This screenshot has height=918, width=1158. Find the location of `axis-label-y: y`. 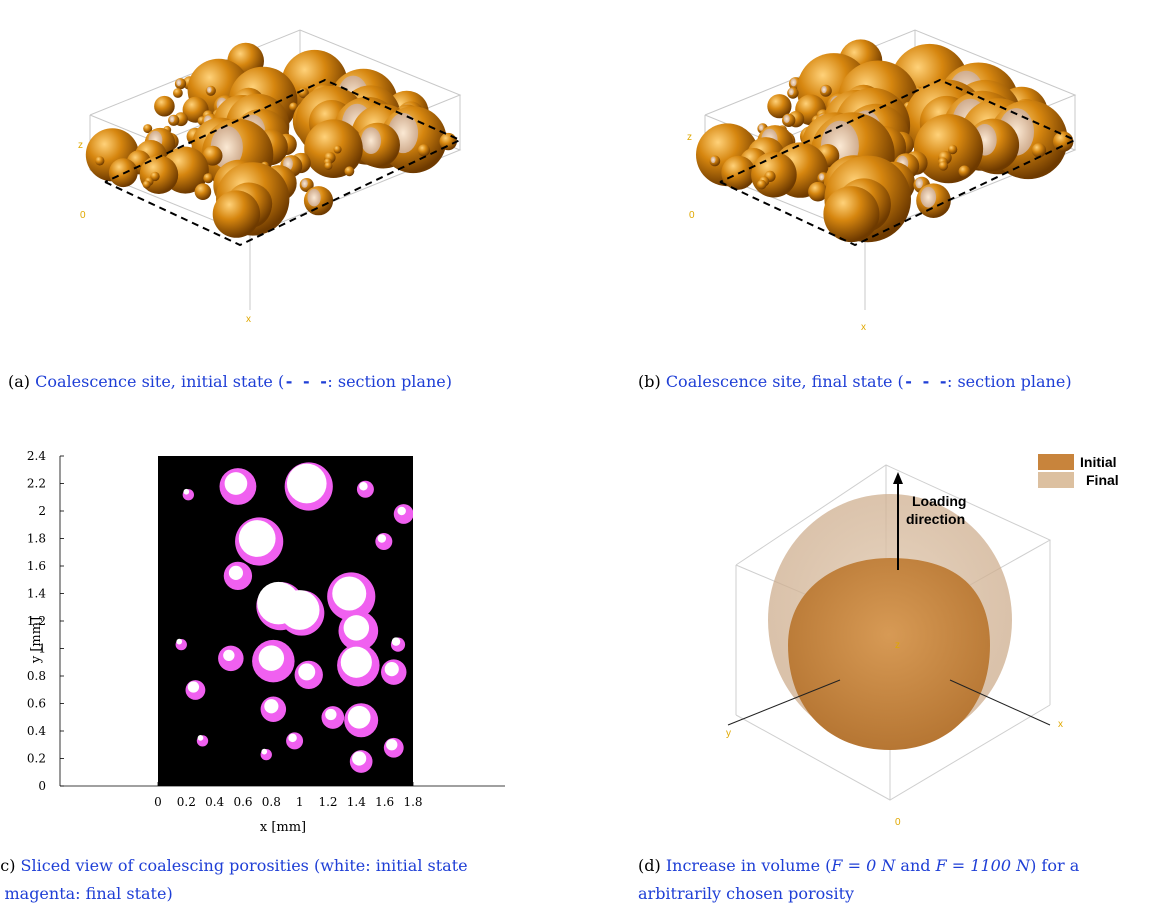

axis-label-y: y is located at coordinates (728, 733).